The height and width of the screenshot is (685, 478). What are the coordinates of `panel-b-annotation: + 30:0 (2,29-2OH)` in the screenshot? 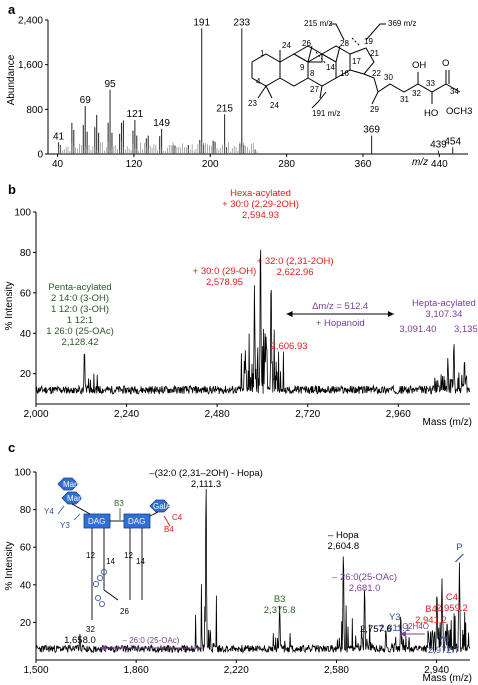 It's located at (260, 204).